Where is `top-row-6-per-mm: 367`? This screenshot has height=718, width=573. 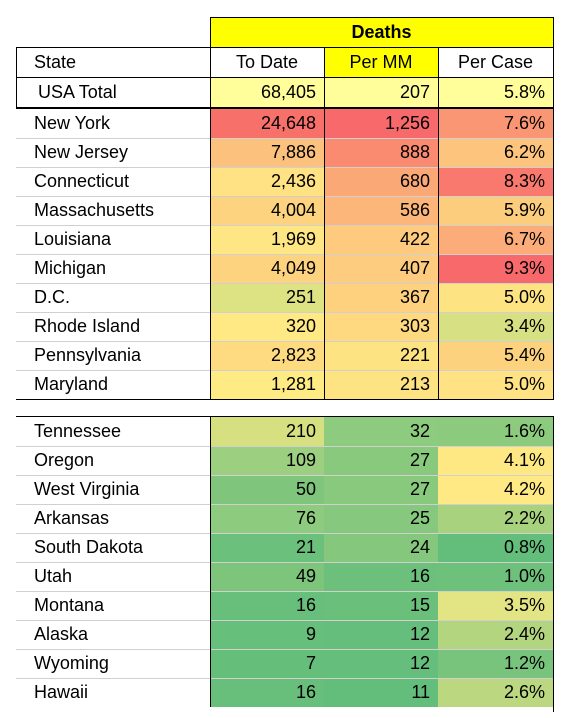 top-row-6-per-mm: 367 is located at coordinates (381, 297).